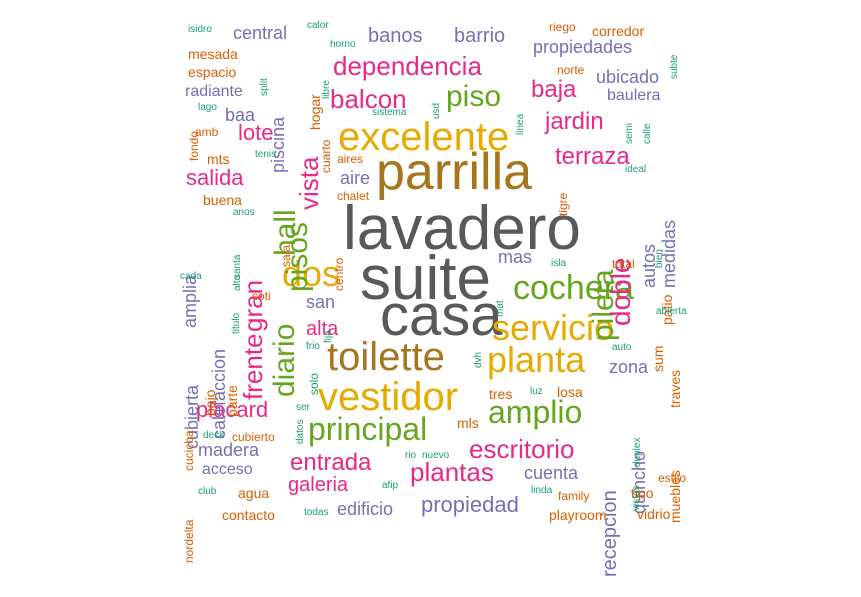 The image size is (861, 597). What do you see at coordinates (190, 301) in the screenshot?
I see `cloud-word-text: amplia` at bounding box center [190, 301].